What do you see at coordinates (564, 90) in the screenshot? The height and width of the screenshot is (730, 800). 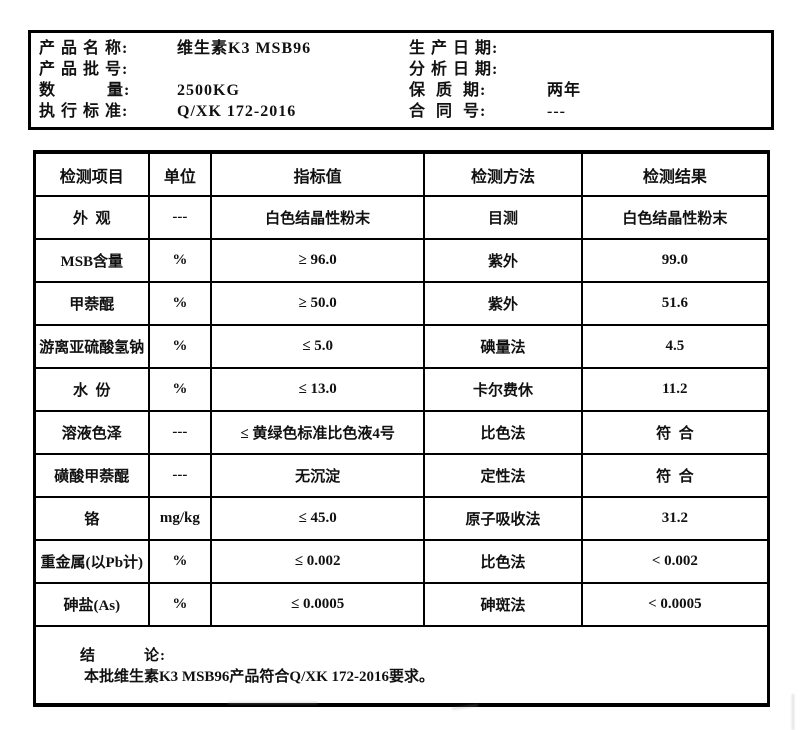 I see `field-value: 两年` at bounding box center [564, 90].